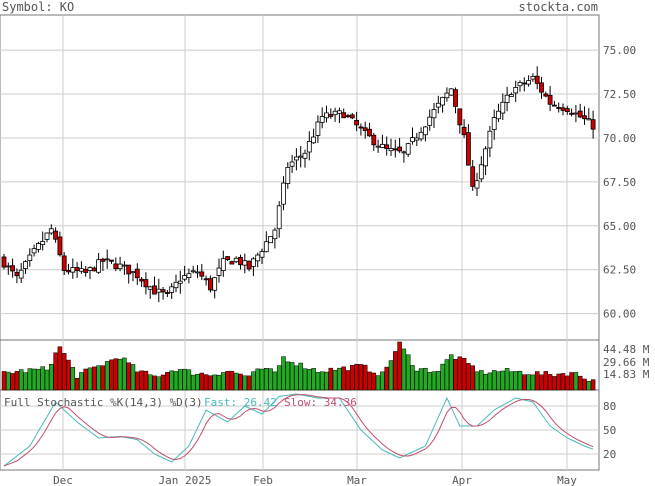 Image resolution: width=655 pixels, height=486 pixels. I want to click on price-tick-label: 60.00, so click(619, 314).